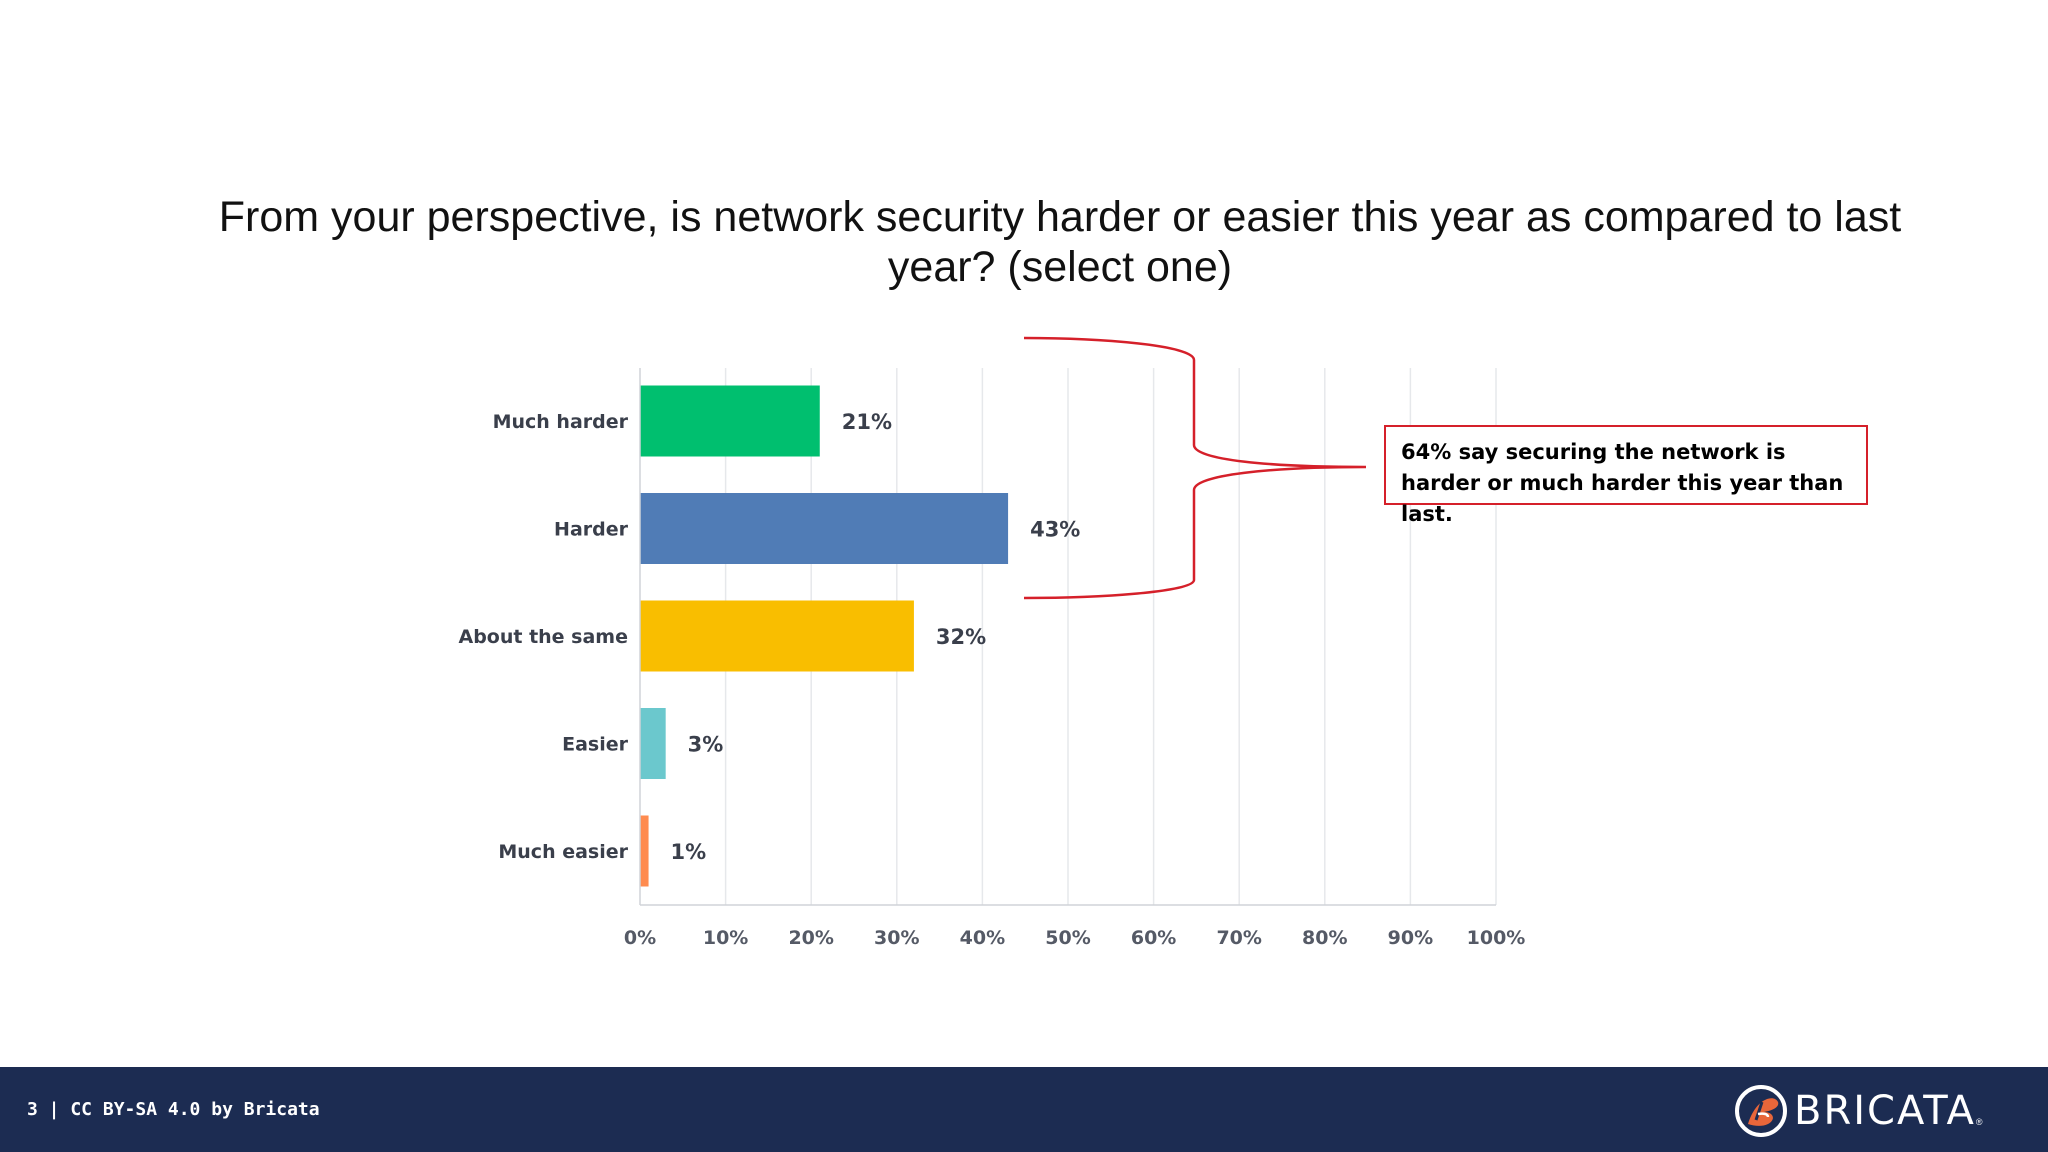 This screenshot has width=2048, height=1152. I want to click on bricata-logo: BRICATA ®, so click(1858, 1111).